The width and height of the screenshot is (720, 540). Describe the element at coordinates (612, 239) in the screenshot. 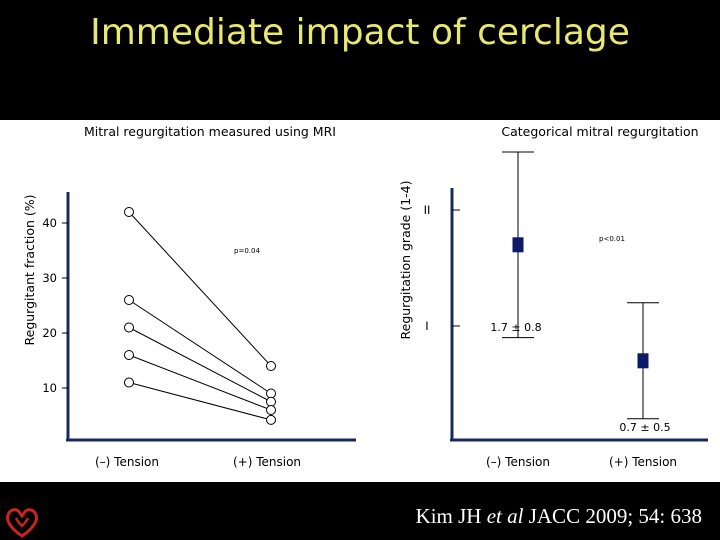

I see `right-p-value: p<0.01` at that location.